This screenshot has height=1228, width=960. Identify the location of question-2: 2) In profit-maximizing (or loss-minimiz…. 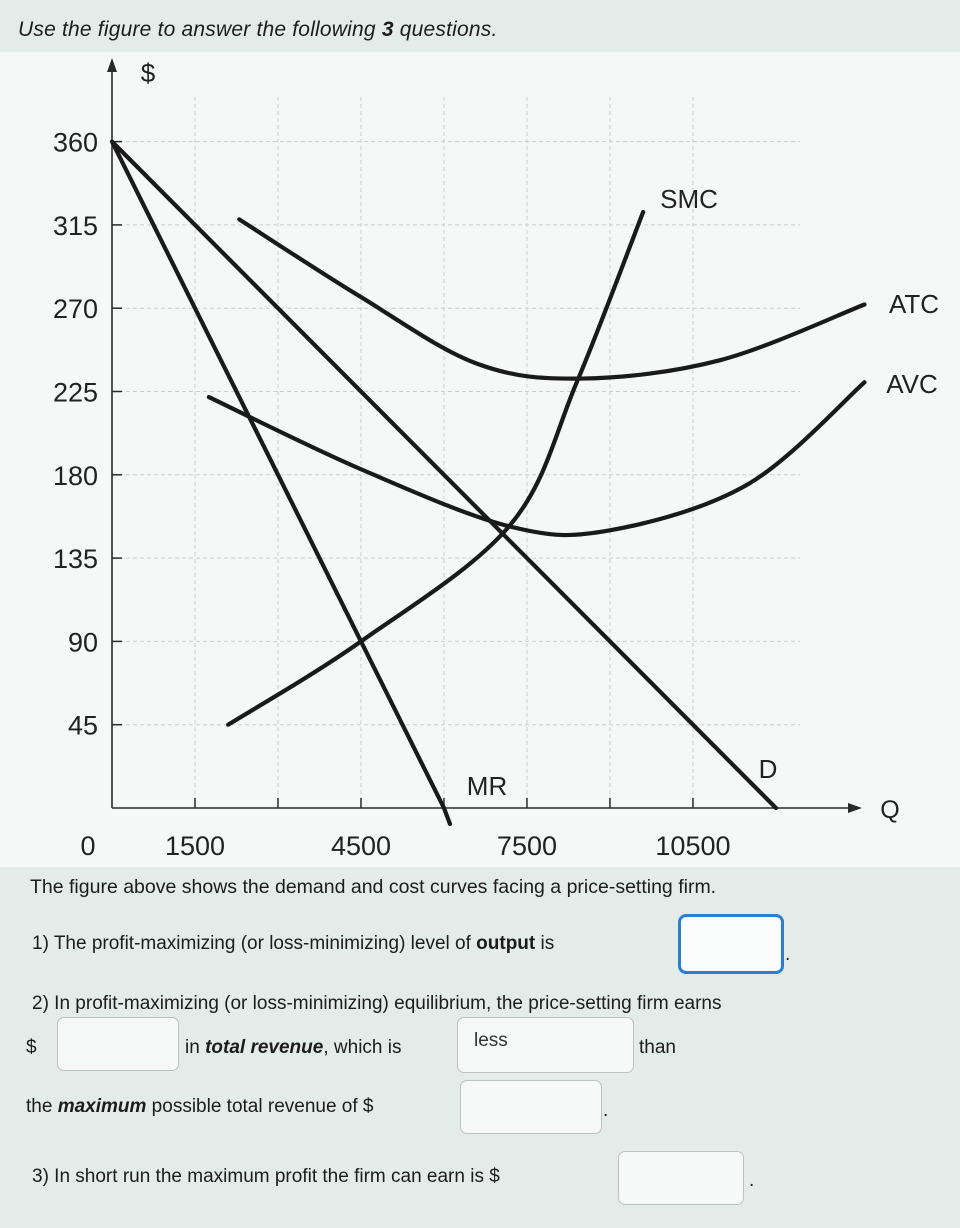
(377, 1003).